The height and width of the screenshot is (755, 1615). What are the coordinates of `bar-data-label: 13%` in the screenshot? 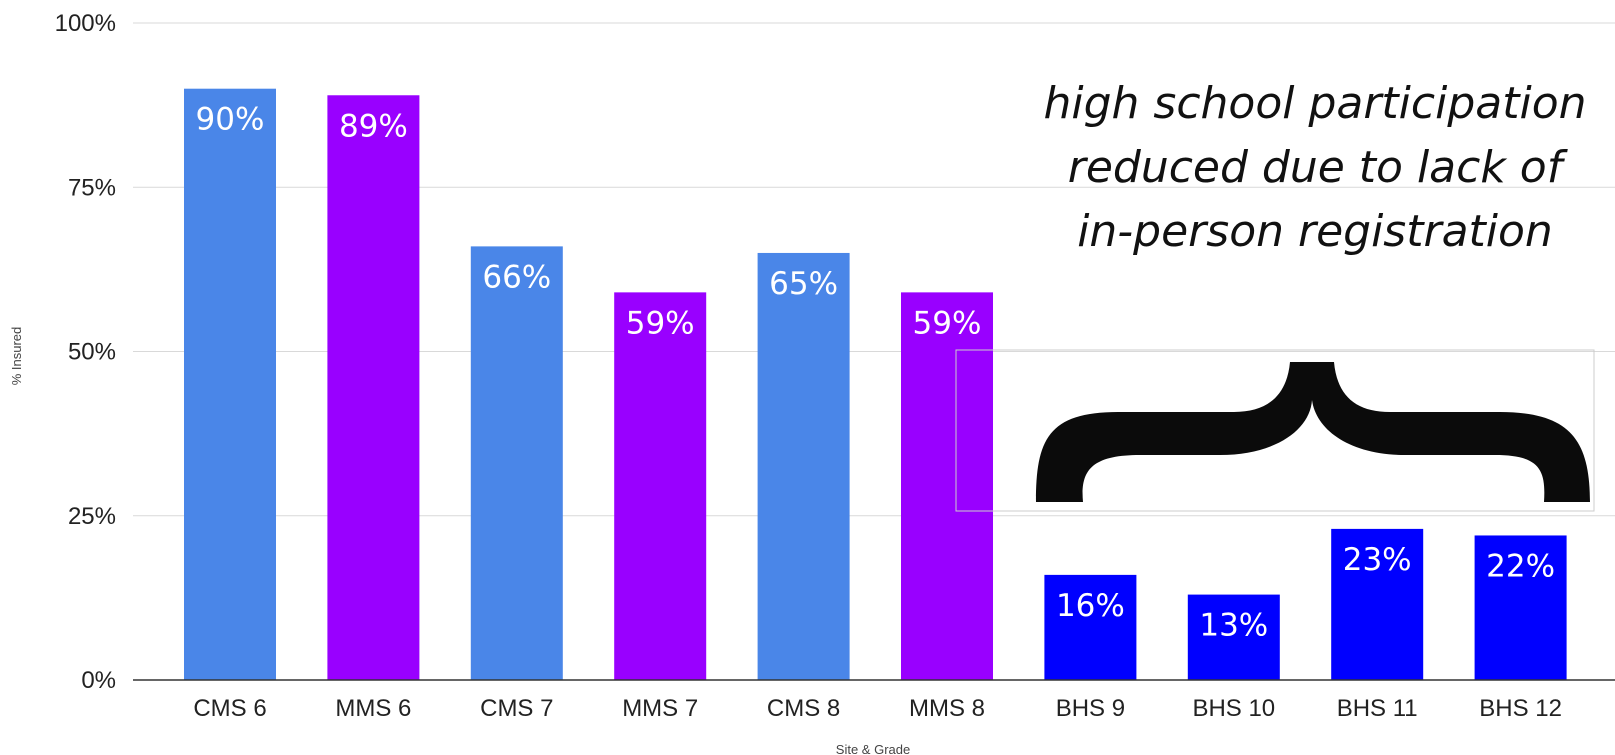 It's located at (1233, 626).